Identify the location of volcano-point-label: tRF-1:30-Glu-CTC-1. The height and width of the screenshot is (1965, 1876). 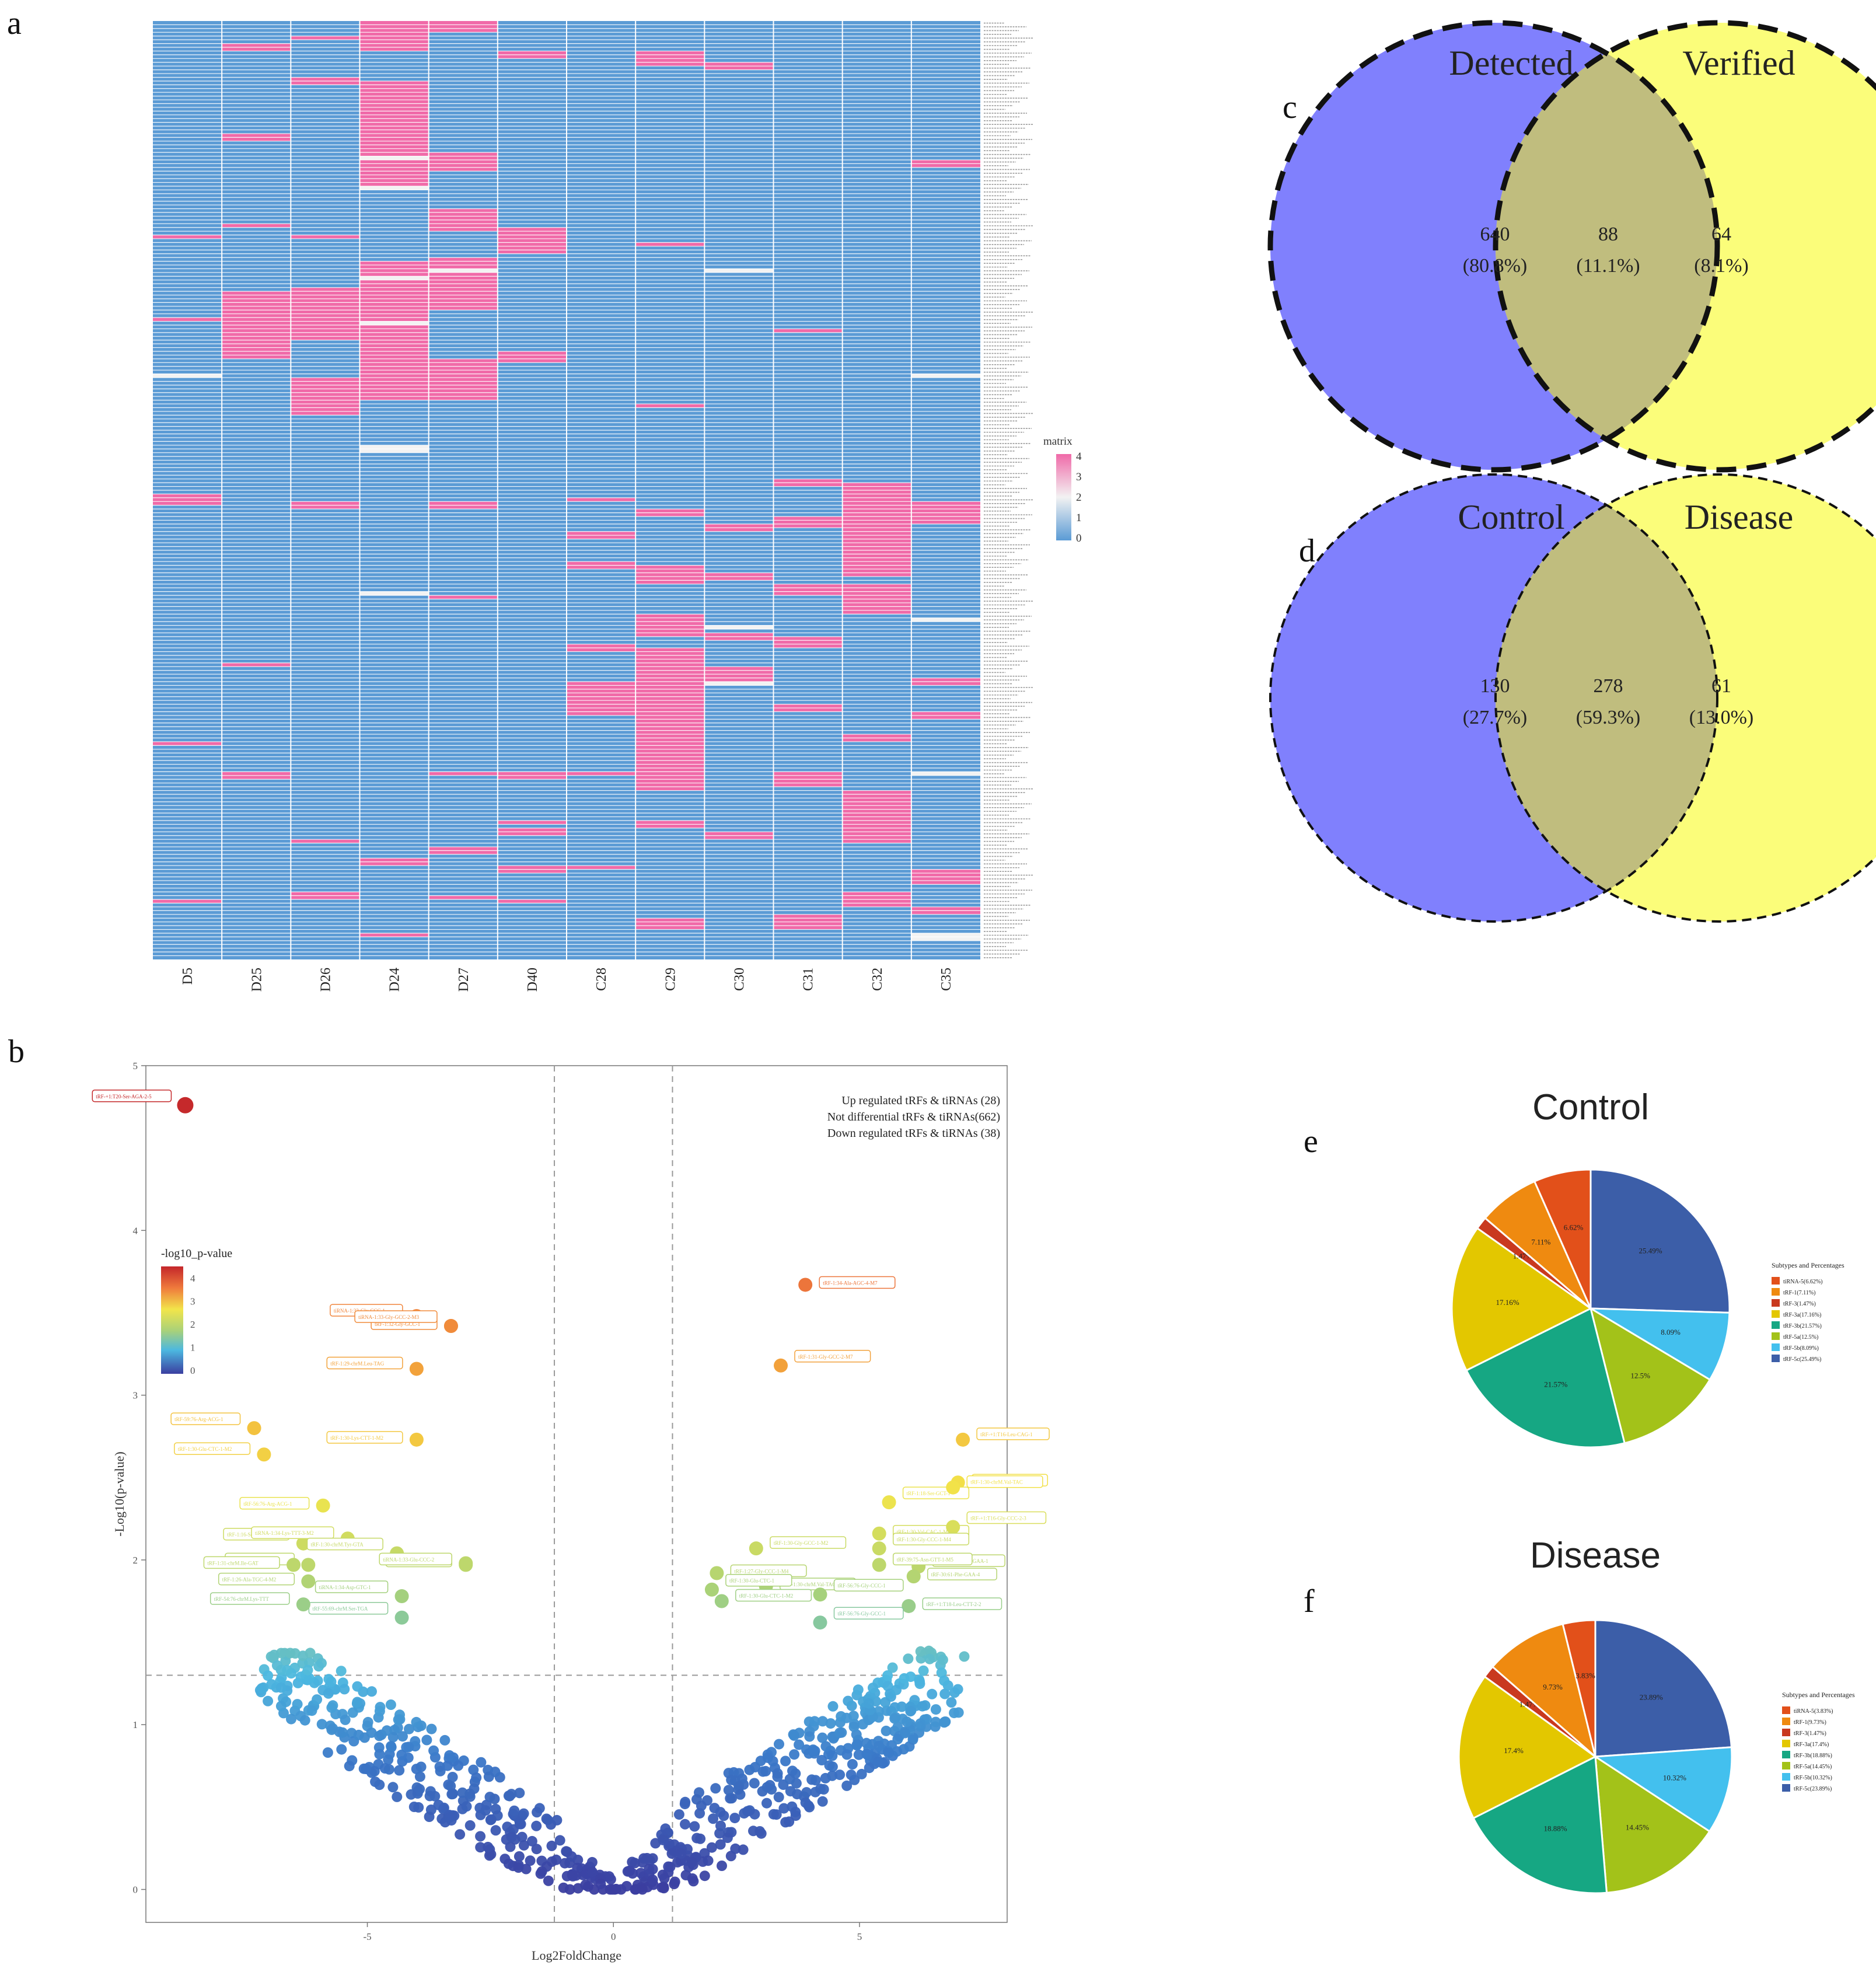
(752, 1581).